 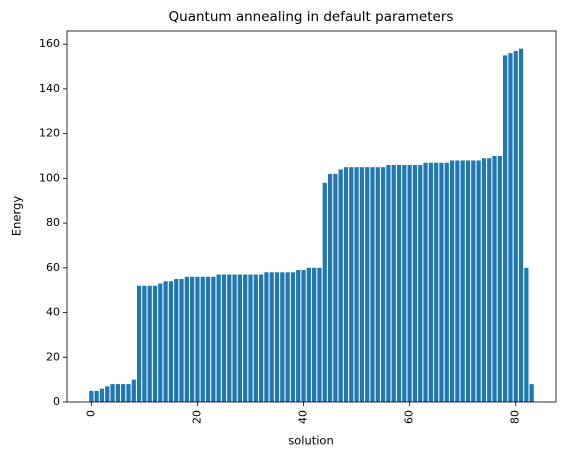 I want to click on y-tick-label: 80, so click(x=53, y=222).